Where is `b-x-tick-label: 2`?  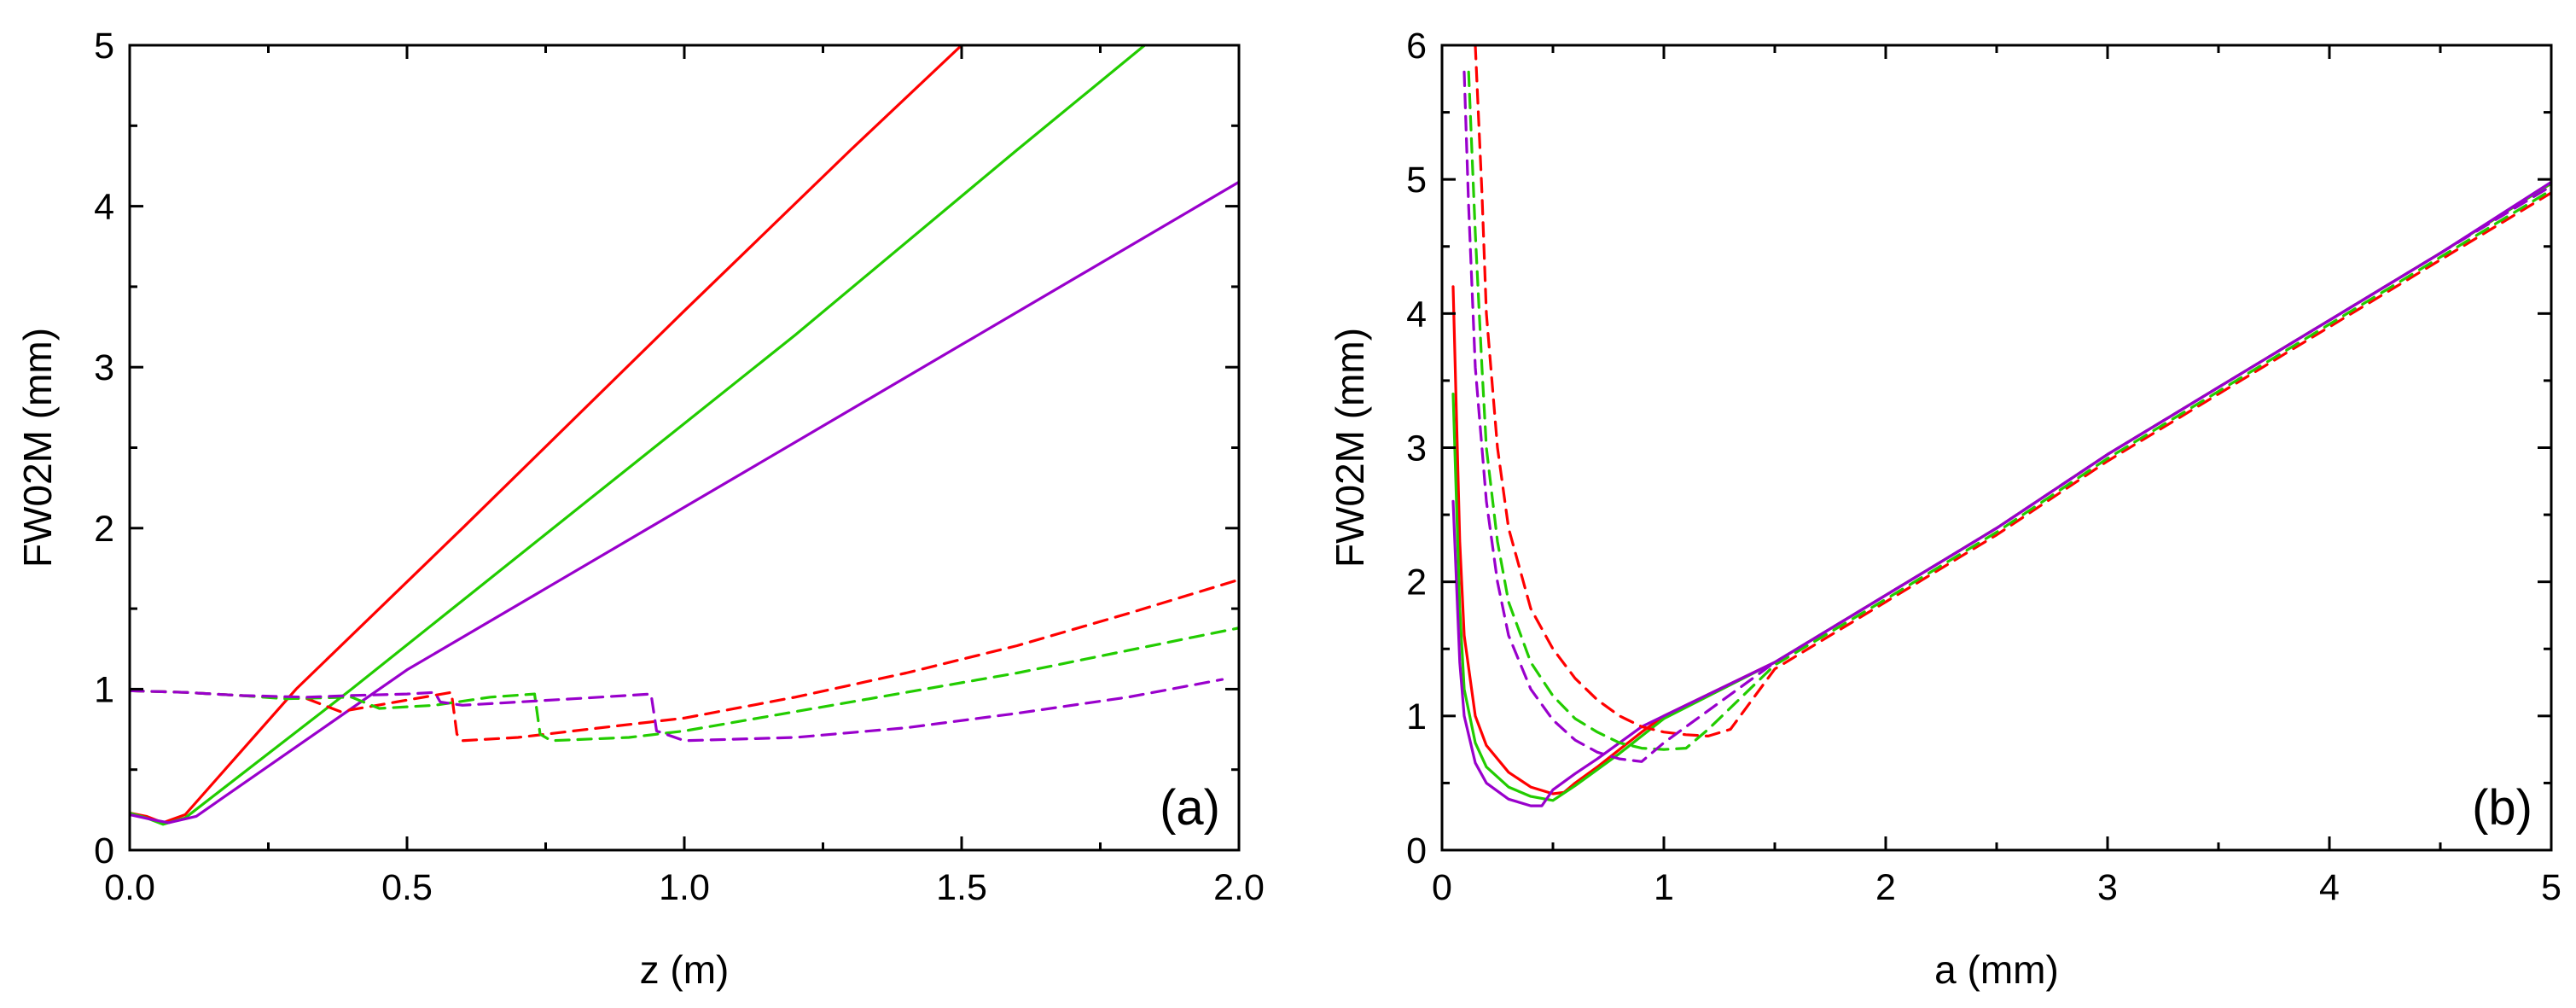
b-x-tick-label: 2 is located at coordinates (1885, 888).